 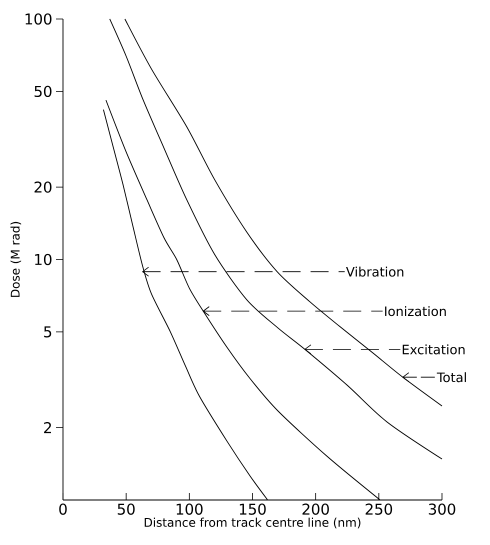 I want to click on y-tick-label: 10, so click(x=43, y=260).